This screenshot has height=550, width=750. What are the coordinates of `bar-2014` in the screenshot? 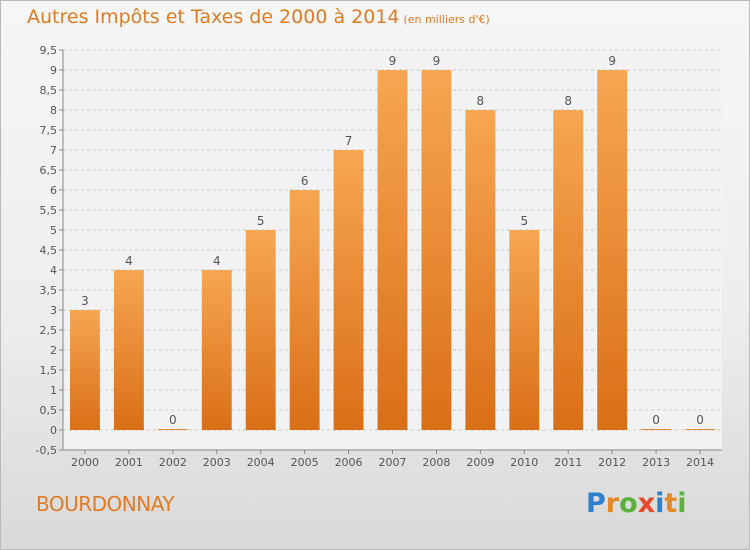 It's located at (700, 429).